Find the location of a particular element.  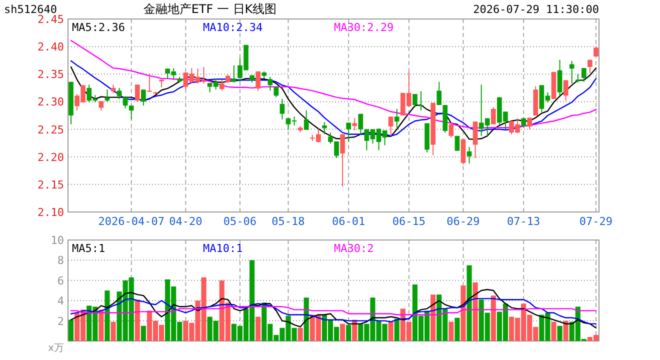

text: sh512640 is located at coordinates (30, 9).